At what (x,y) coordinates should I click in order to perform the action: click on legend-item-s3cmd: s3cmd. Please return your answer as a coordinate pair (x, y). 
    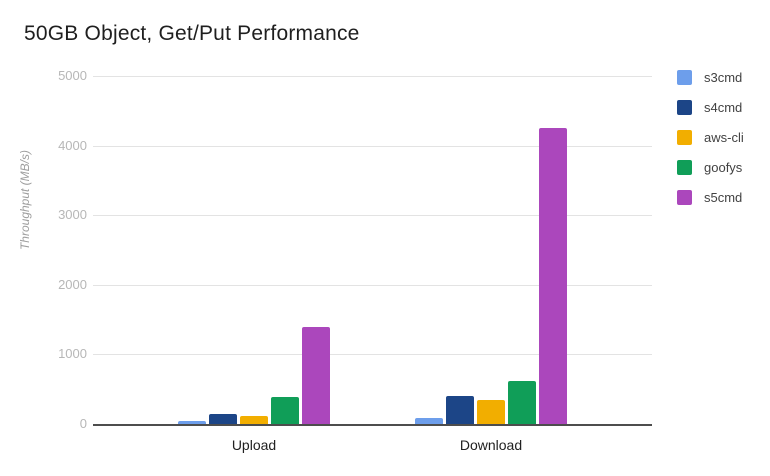
    Looking at the image, I should click on (710, 77).